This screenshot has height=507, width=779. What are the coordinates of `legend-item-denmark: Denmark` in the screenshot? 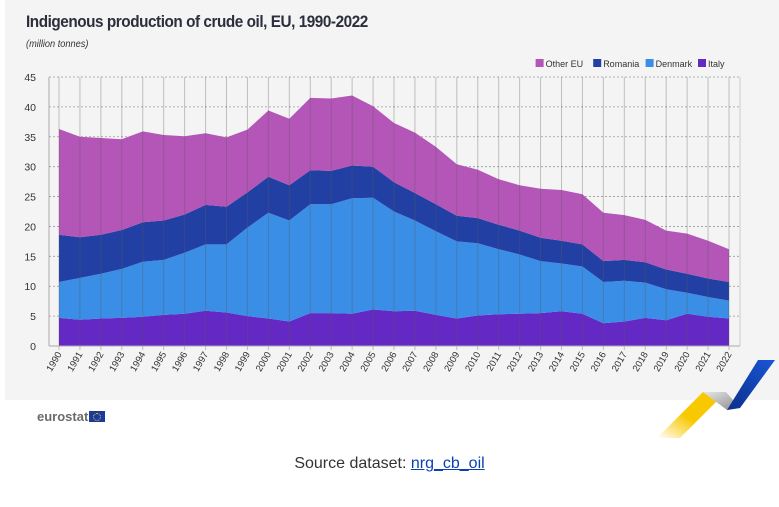 It's located at (669, 64).